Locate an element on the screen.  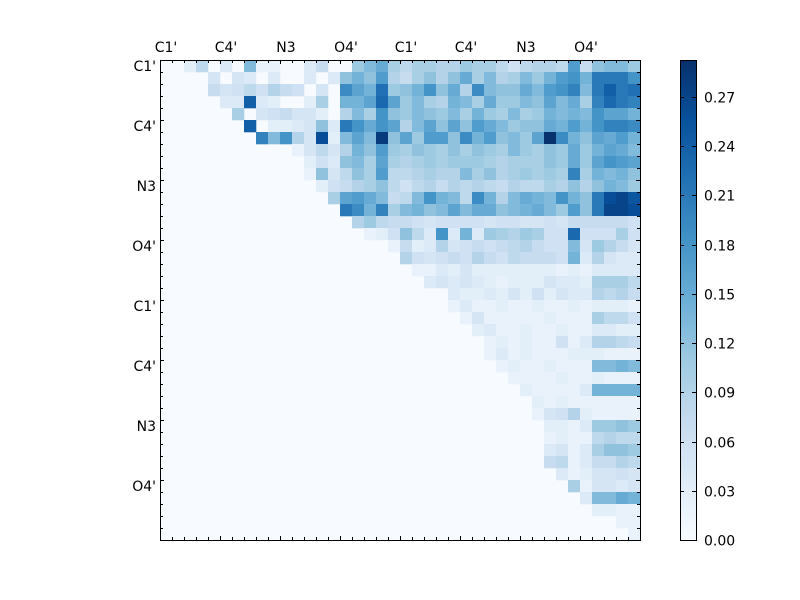
colorbar: 0.00 0.03 0.06 0.09 0.12 0.15 0.18 0.21 0.24 0.27 is located at coordinates (707, 305).